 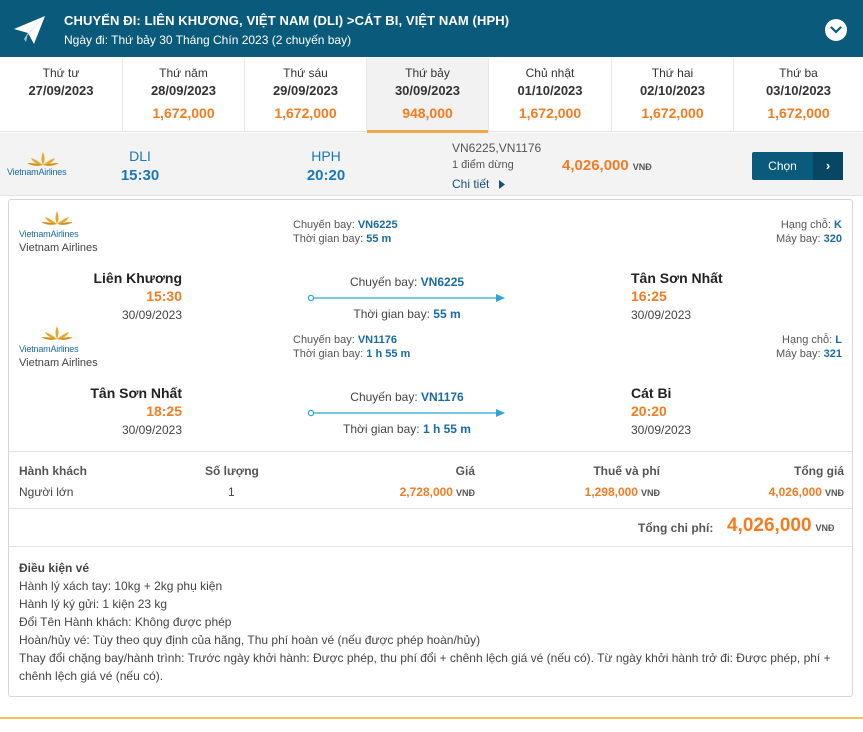 I want to click on date-tab: Thứ tư 27/09/2023, so click(x=61, y=95).